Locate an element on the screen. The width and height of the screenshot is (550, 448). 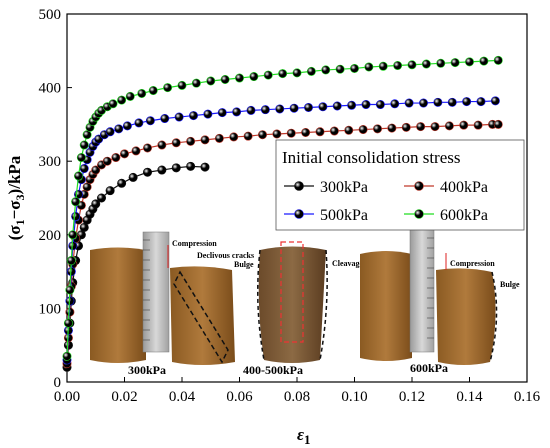
legend-box is located at coordinates (400, 185).